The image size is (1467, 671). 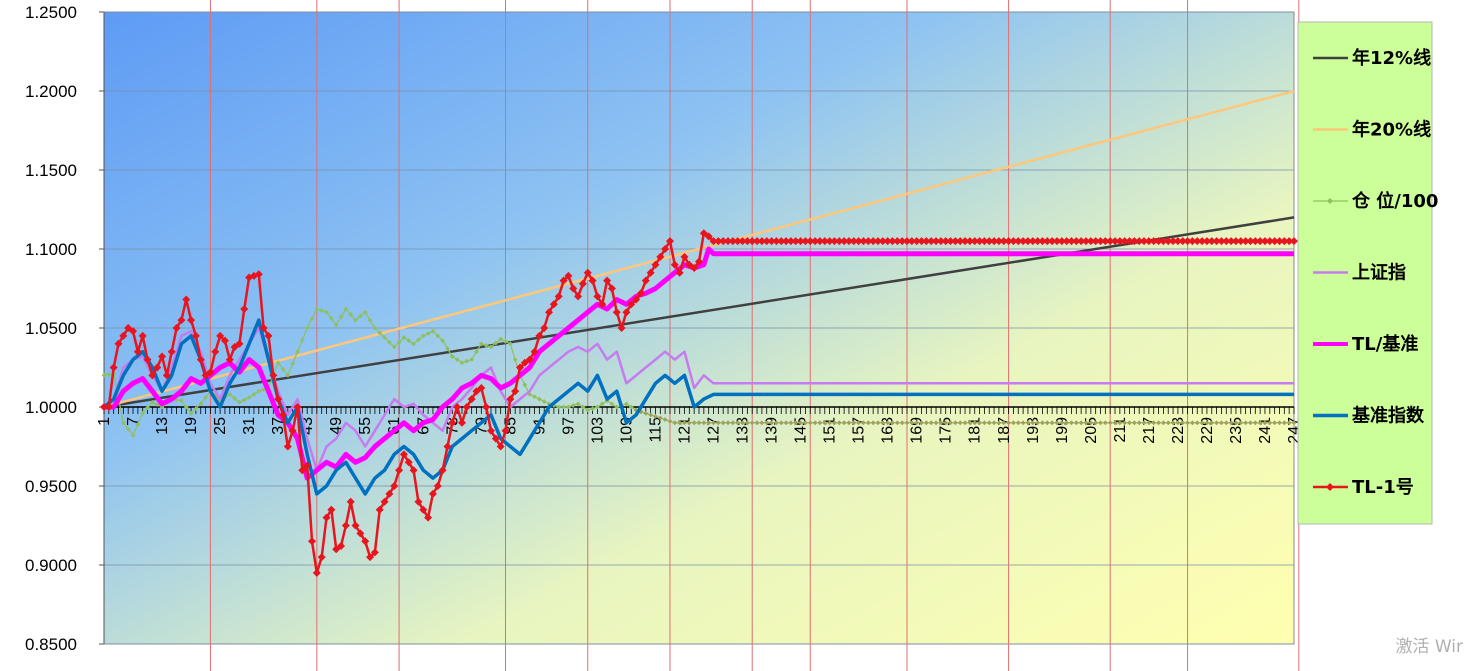 What do you see at coordinates (1383, 487) in the screenshot?
I see `legend-entry: TL-1号` at bounding box center [1383, 487].